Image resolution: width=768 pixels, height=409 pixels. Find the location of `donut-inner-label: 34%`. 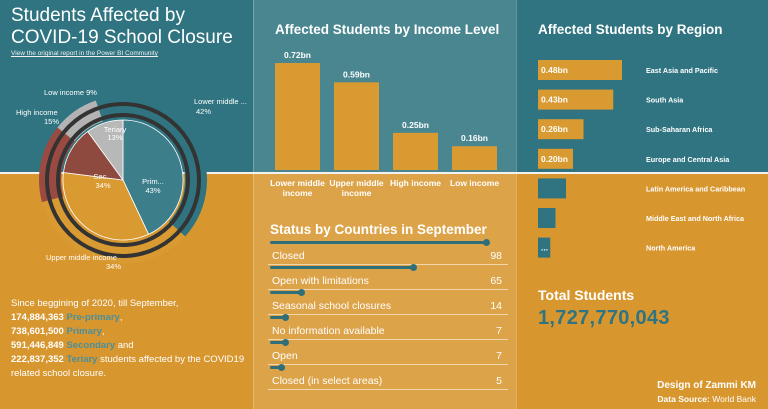

donut-inner-label: 34% is located at coordinates (102, 185).